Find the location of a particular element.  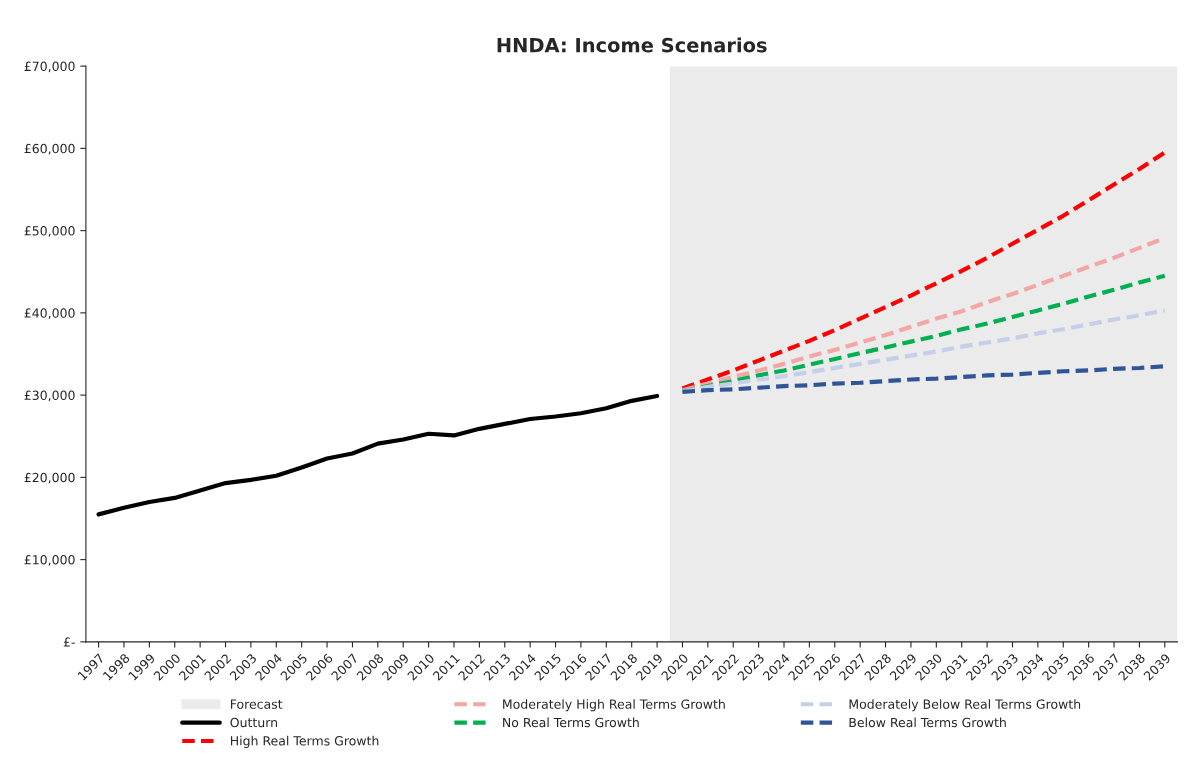

legend-label: Below Real Terms Growth is located at coordinates (927, 722).